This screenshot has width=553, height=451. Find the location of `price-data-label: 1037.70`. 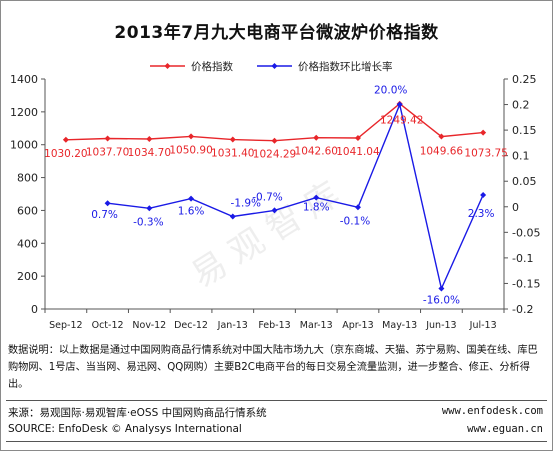

price-data-label: 1037.70 is located at coordinates (107, 153).